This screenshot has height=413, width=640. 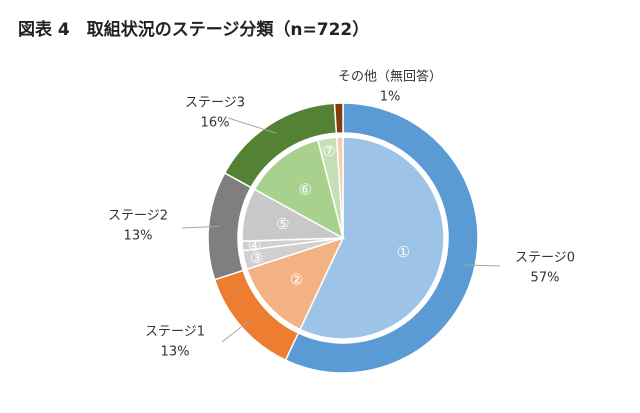 I want to click on value-label: 57%, so click(x=545, y=278).